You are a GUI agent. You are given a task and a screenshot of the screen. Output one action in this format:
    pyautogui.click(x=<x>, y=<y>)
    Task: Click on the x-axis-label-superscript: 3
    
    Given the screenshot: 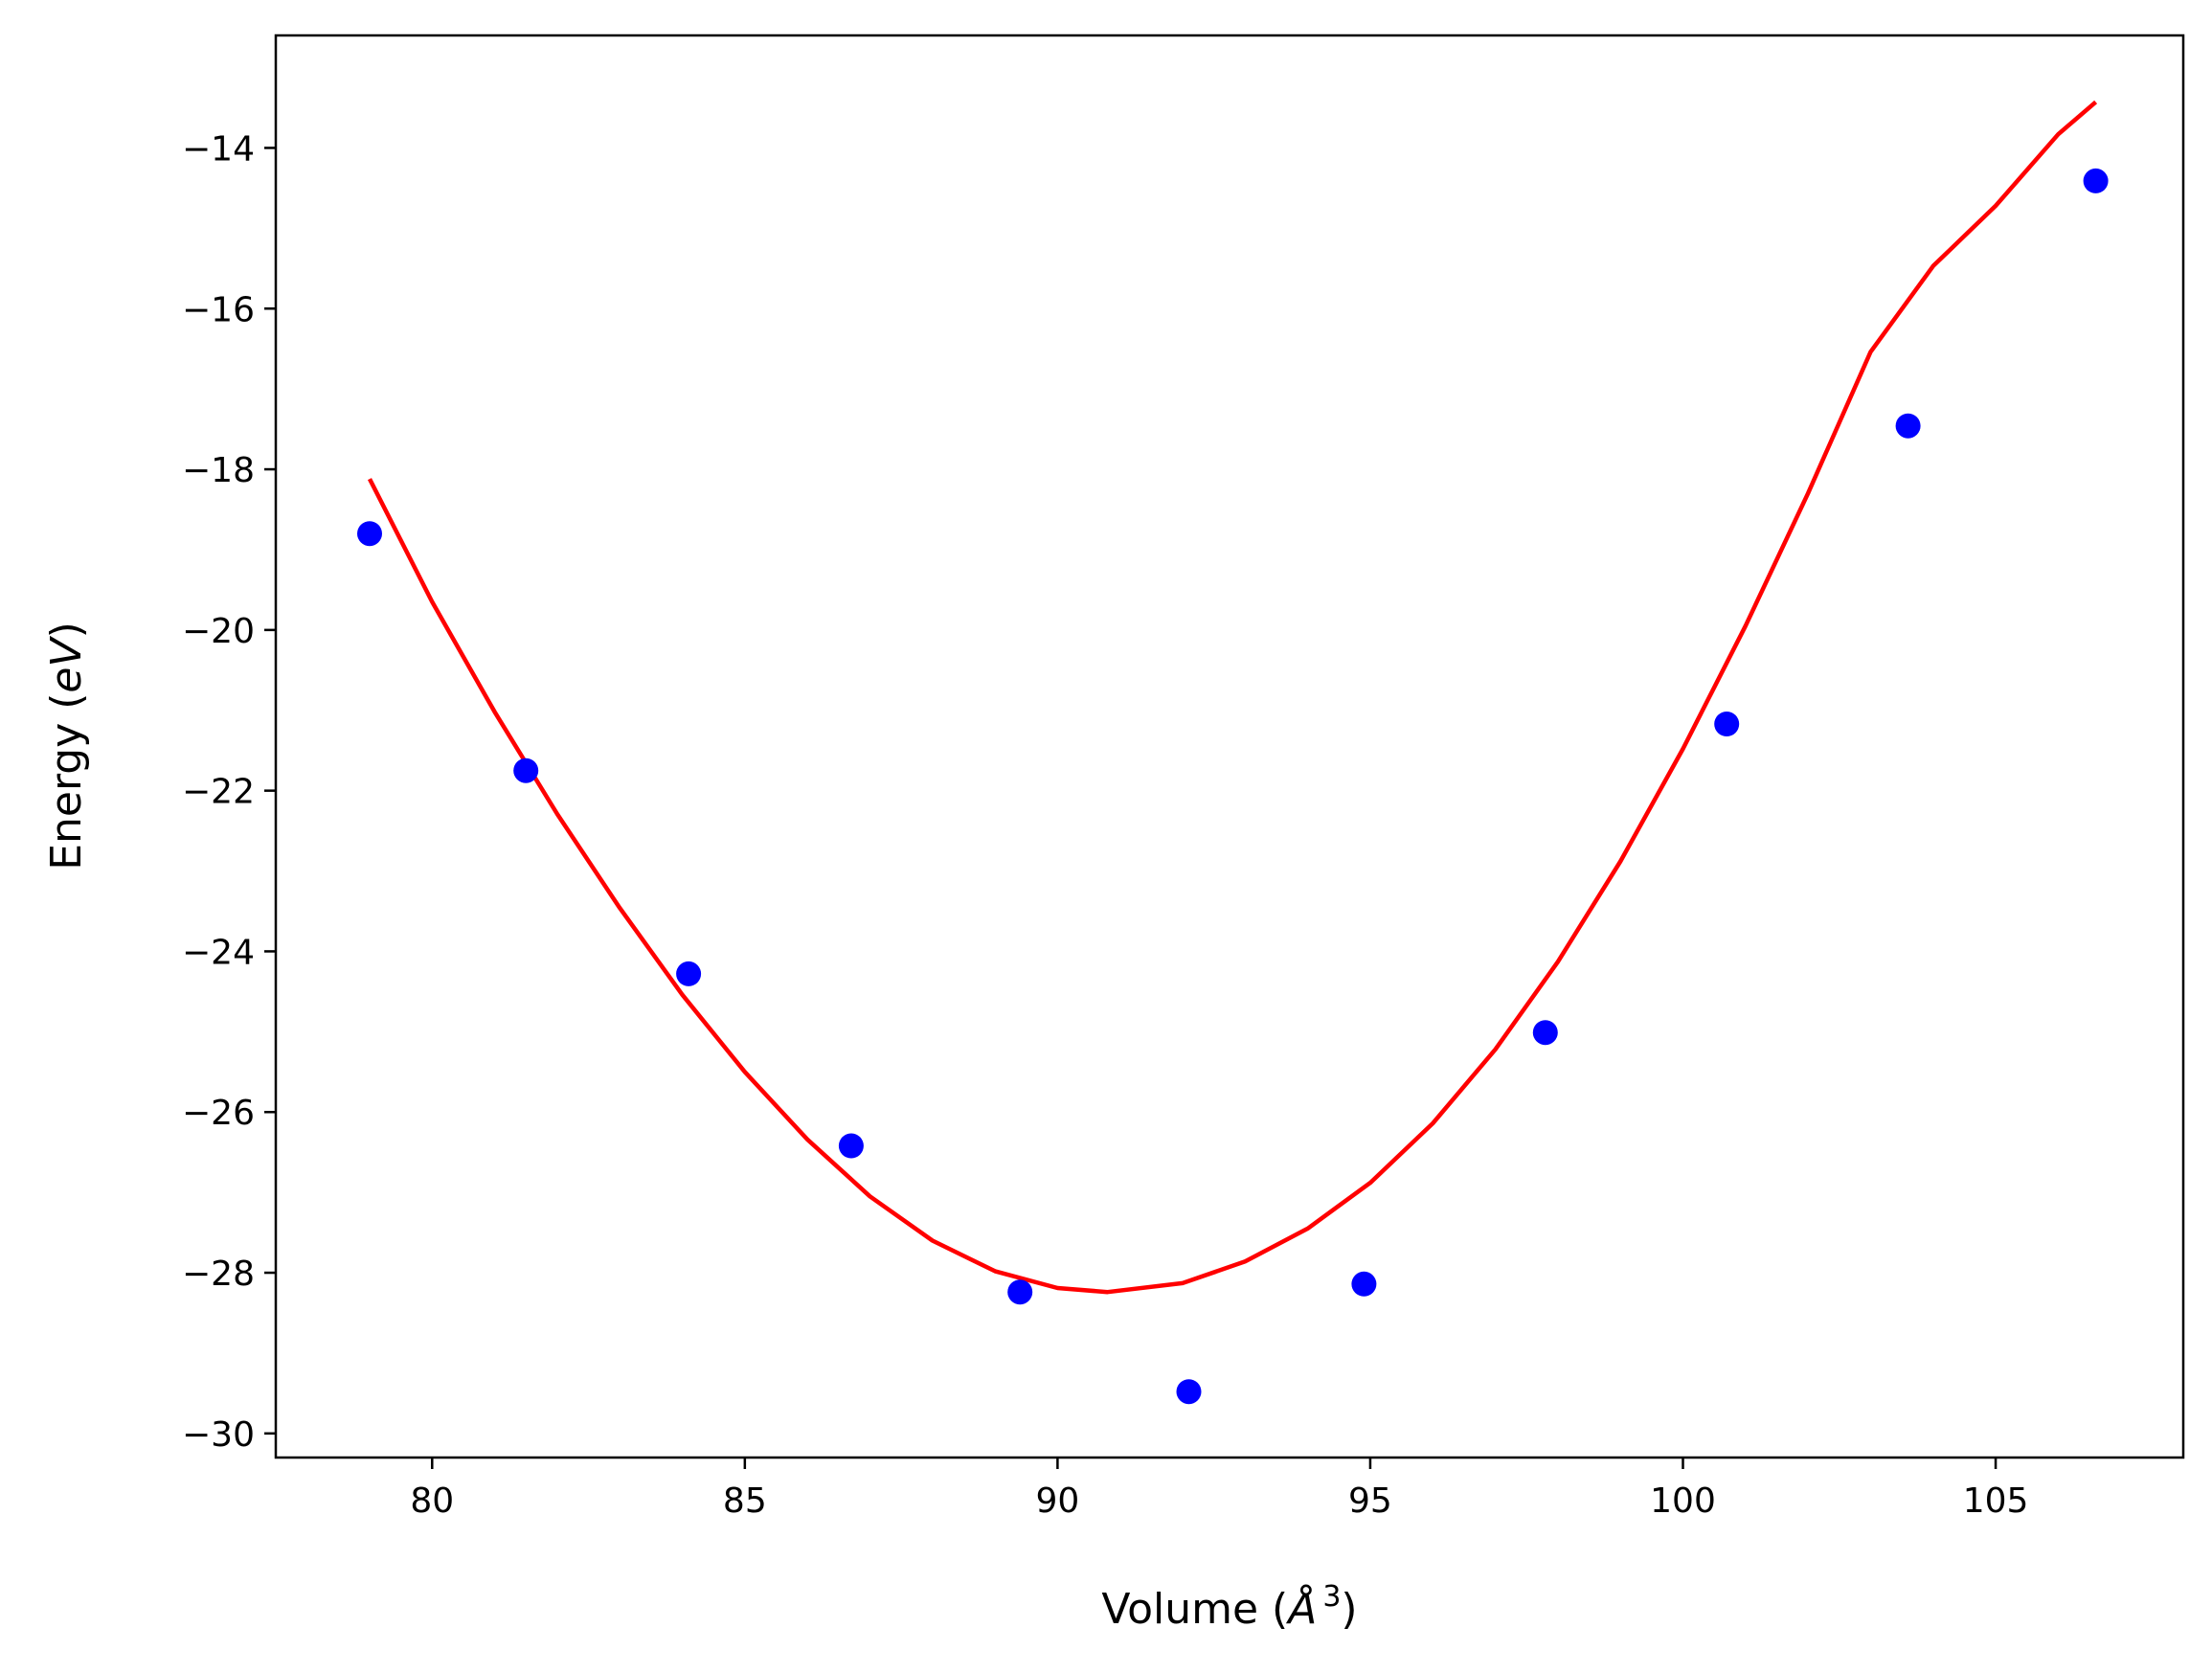 What is the action you would take?
    pyautogui.click(x=1331, y=1597)
    